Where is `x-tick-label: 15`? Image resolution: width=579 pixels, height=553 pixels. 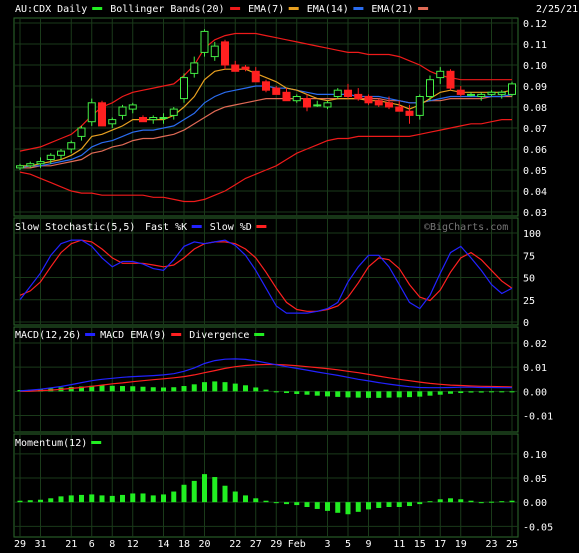
x-tick-label: 15 is located at coordinates (420, 544).